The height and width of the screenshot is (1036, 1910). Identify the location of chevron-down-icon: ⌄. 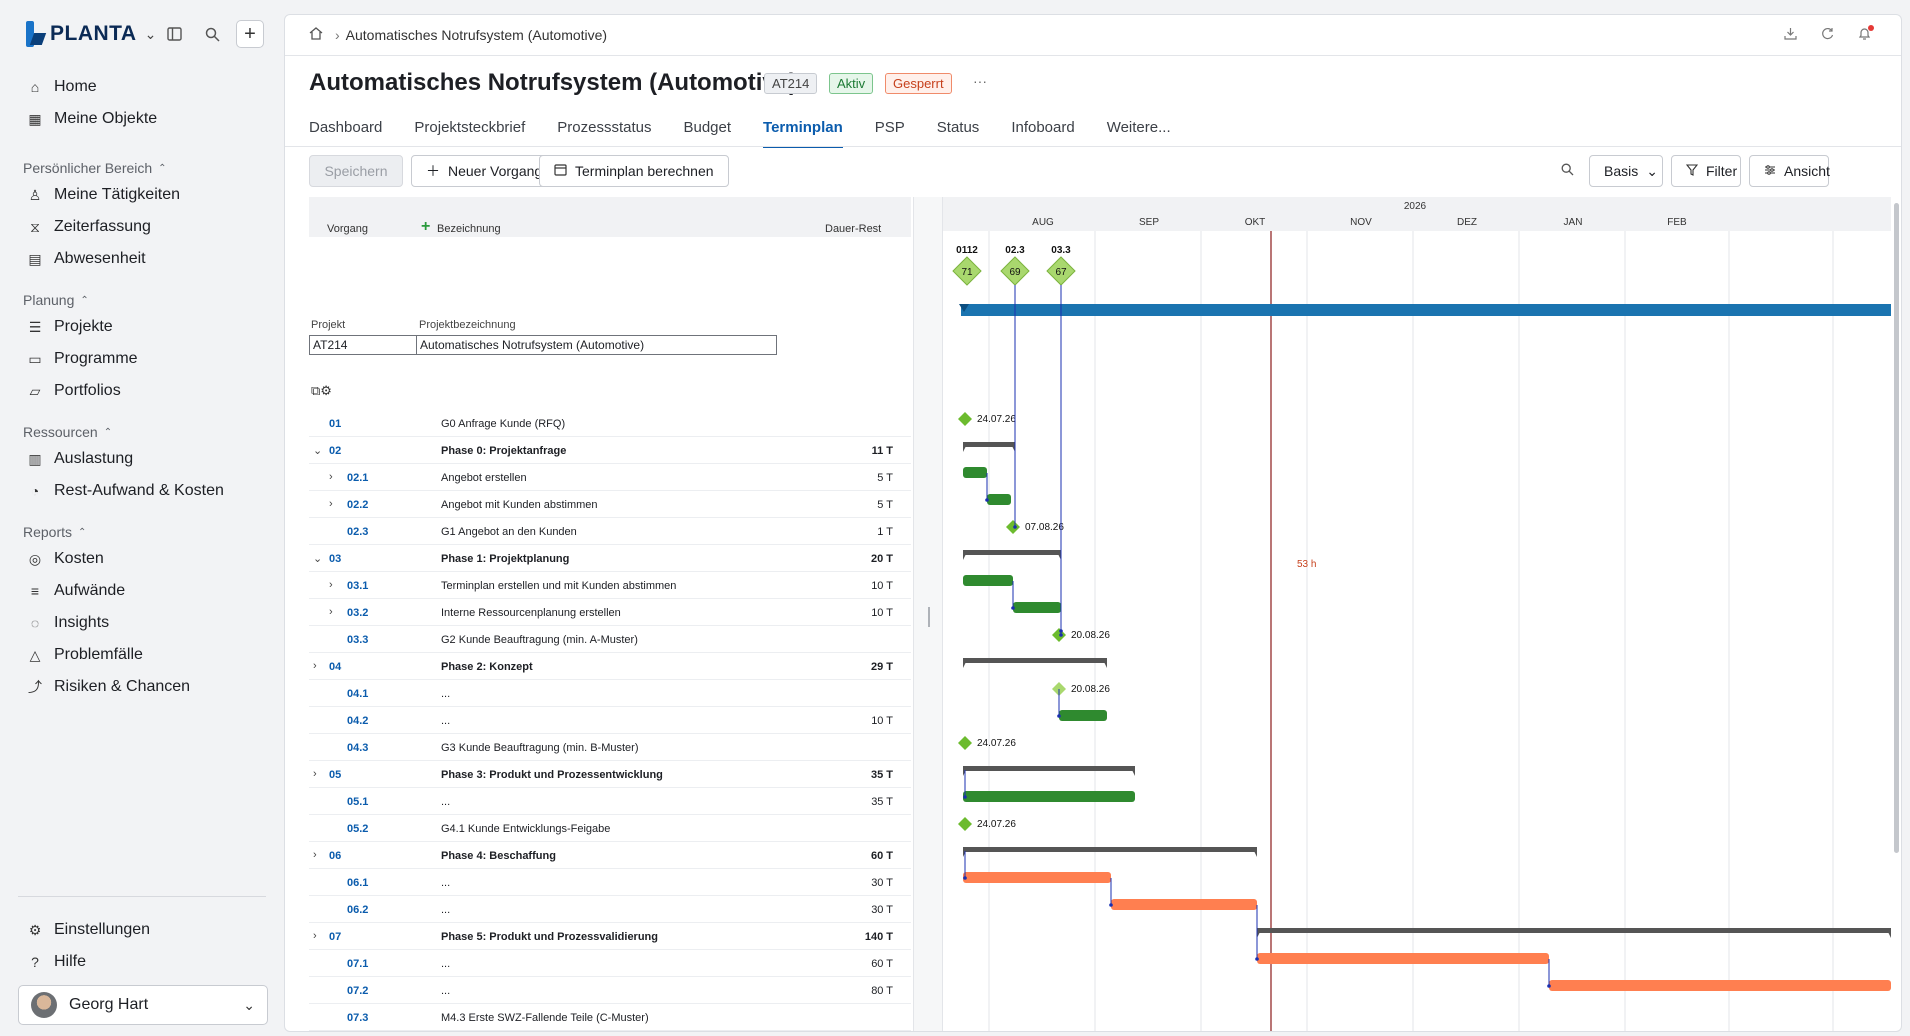
(318, 451).